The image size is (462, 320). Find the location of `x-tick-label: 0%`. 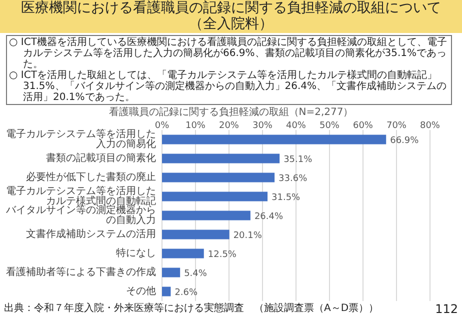

x-tick-label: 0% is located at coordinates (162, 126).